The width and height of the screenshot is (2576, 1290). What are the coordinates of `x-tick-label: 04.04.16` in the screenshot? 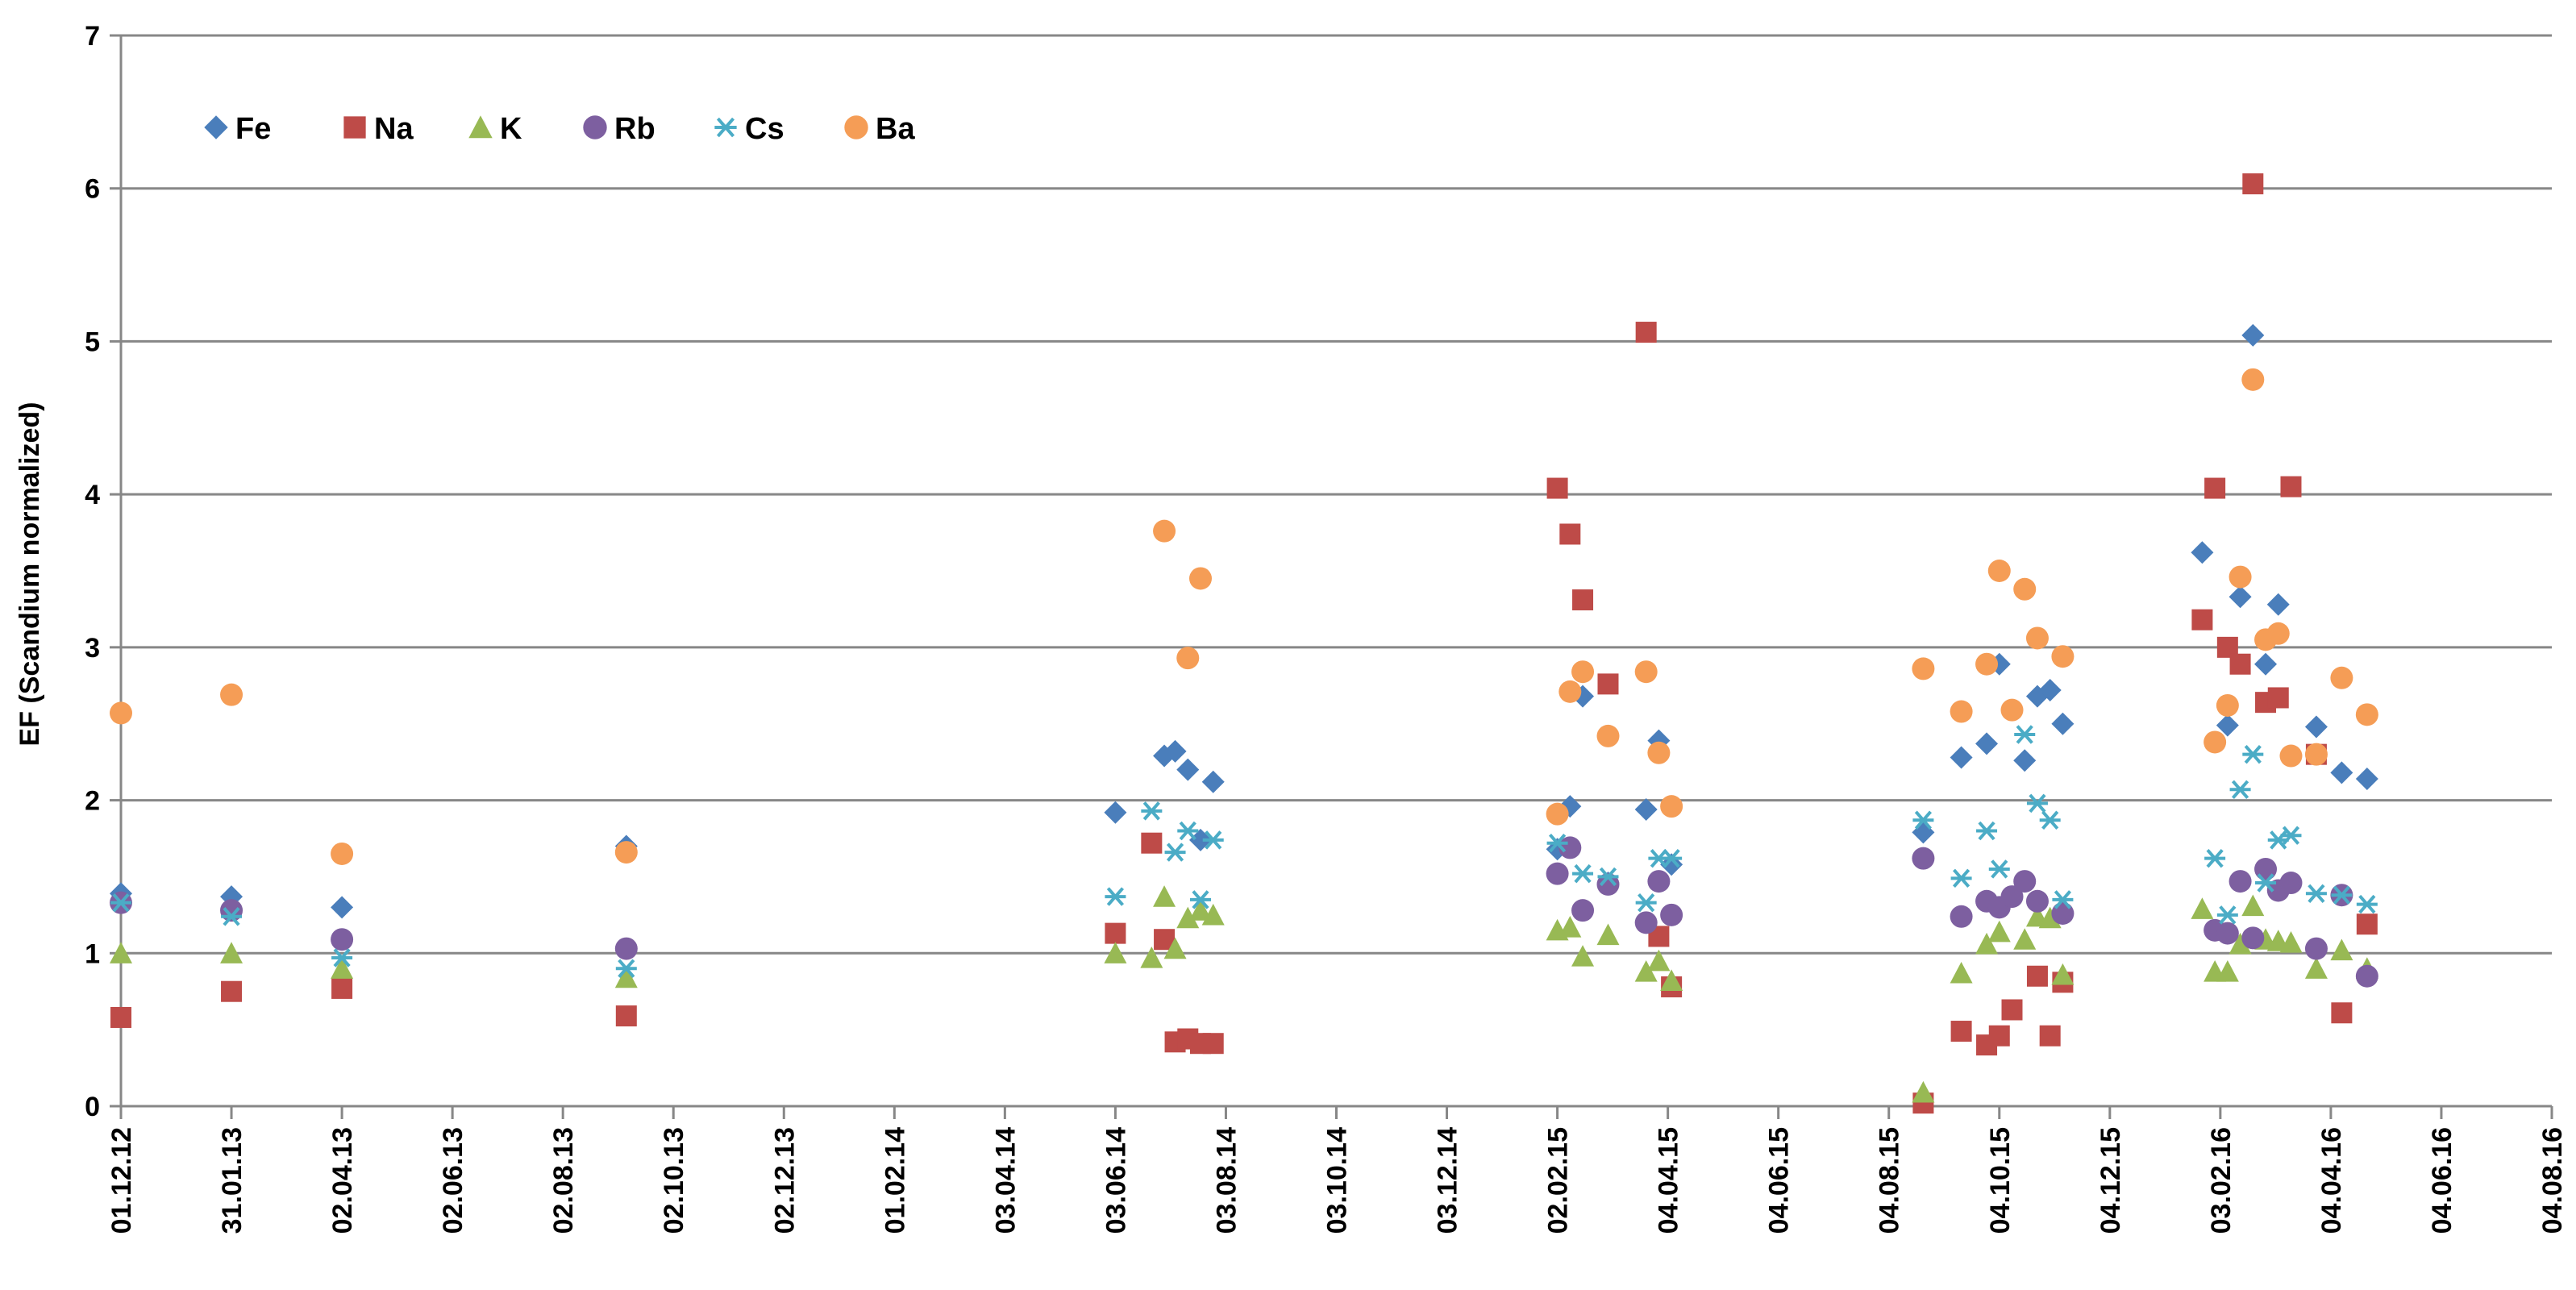 It's located at (2332, 1180).